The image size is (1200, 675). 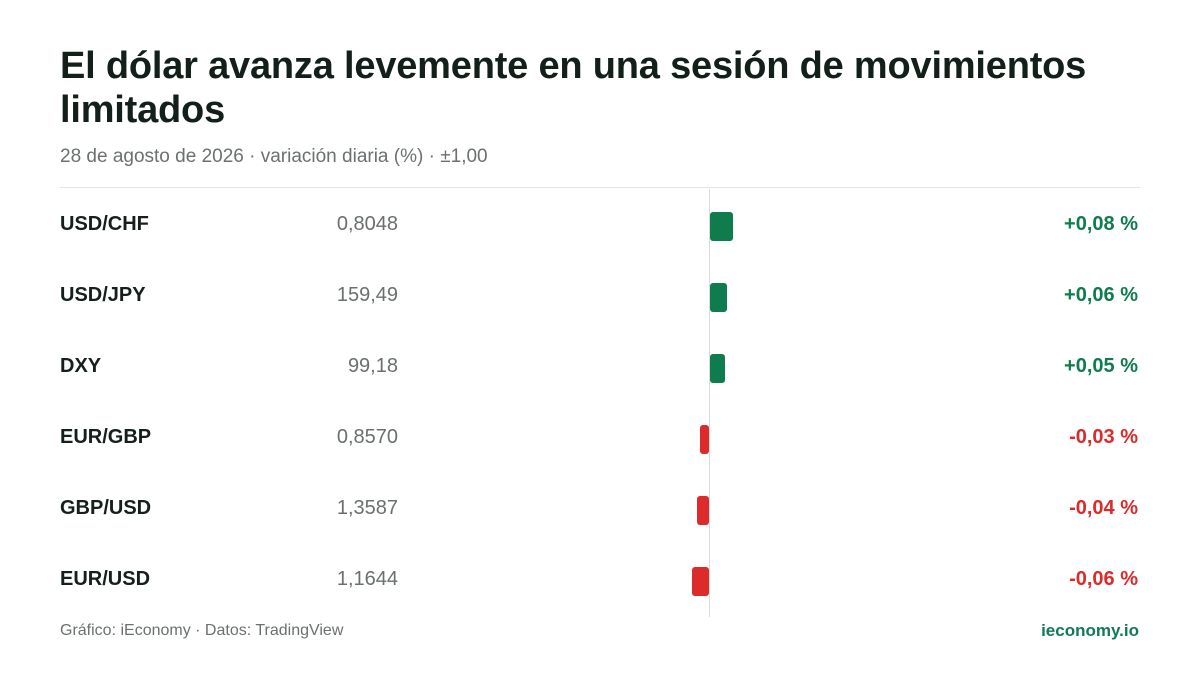 I want to click on change-label: +0,05 %, so click(x=1101, y=366).